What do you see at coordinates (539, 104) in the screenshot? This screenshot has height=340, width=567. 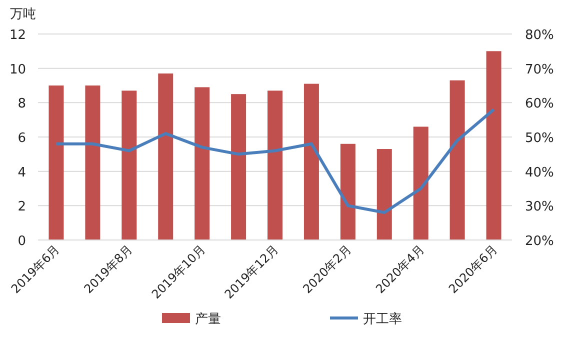 I see `y2-tick-label: 60%` at bounding box center [539, 104].